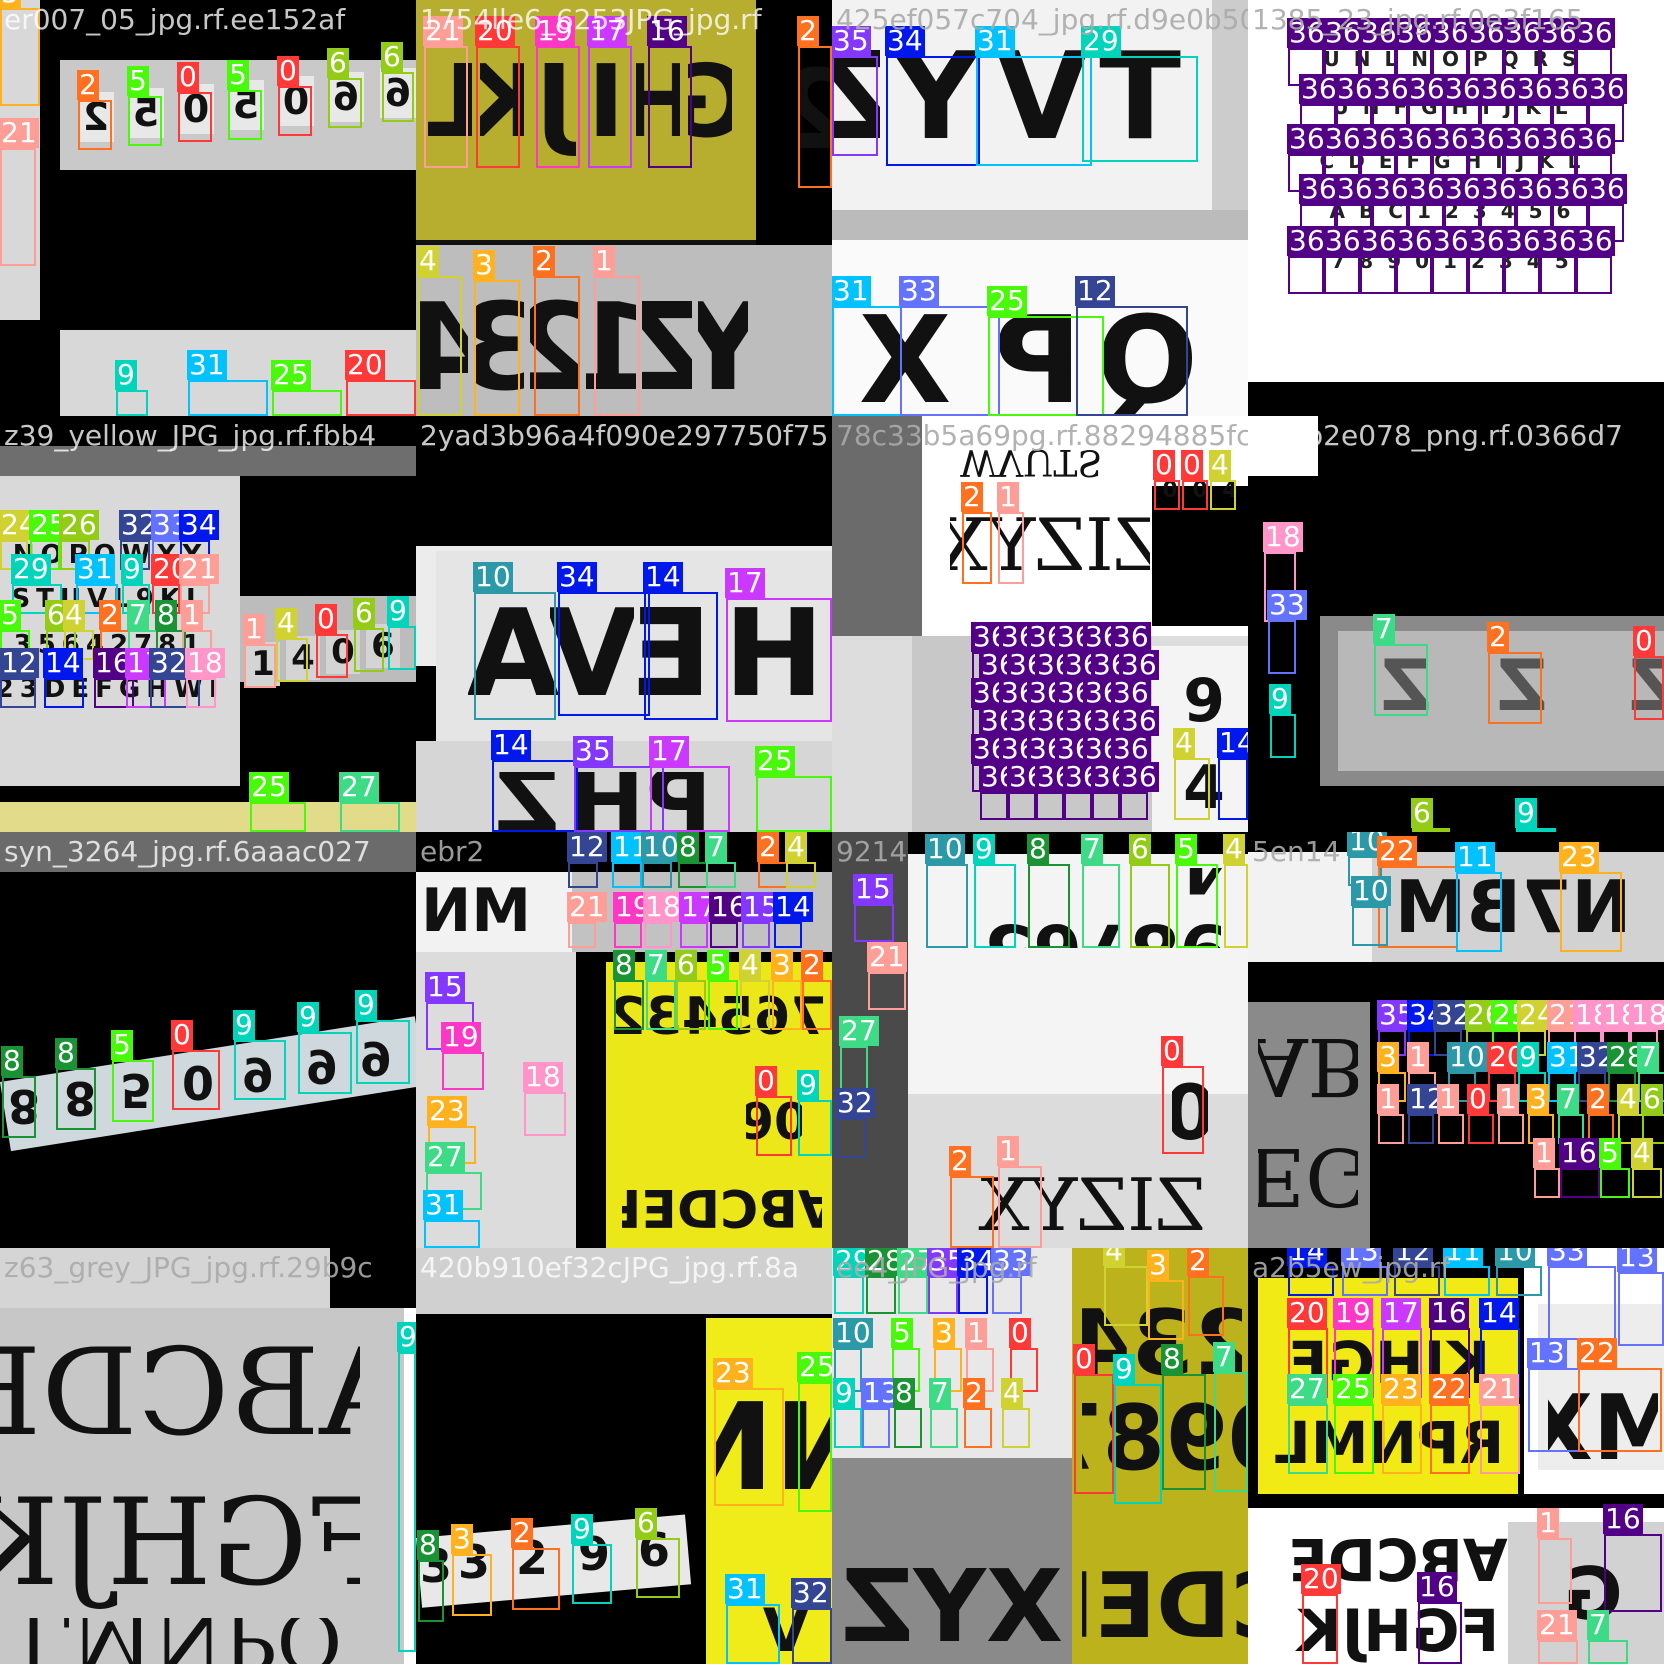  What do you see at coordinates (1401, 1312) in the screenshot?
I see `class-label: 17` at bounding box center [1401, 1312].